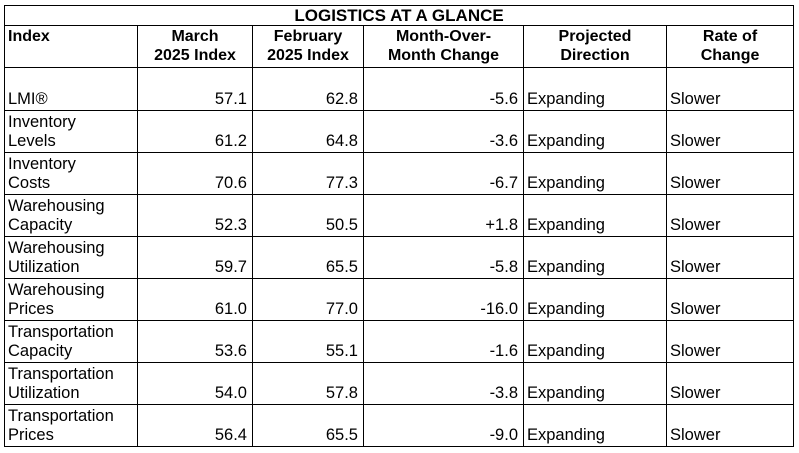 The image size is (799, 453). What do you see at coordinates (195, 299) in the screenshot?
I see `march-value-cell: 61.0` at bounding box center [195, 299].